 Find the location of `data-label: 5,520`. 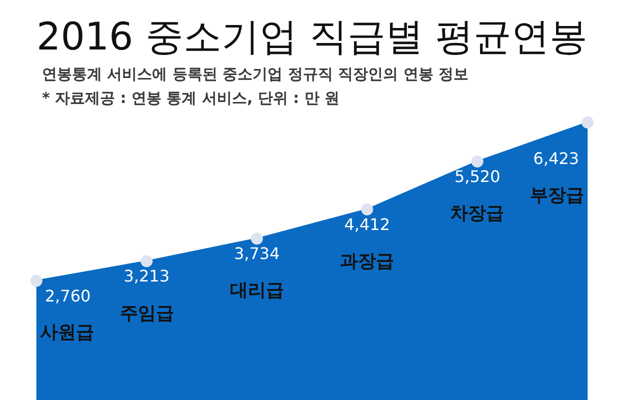

data-label: 5,520 is located at coordinates (477, 176).